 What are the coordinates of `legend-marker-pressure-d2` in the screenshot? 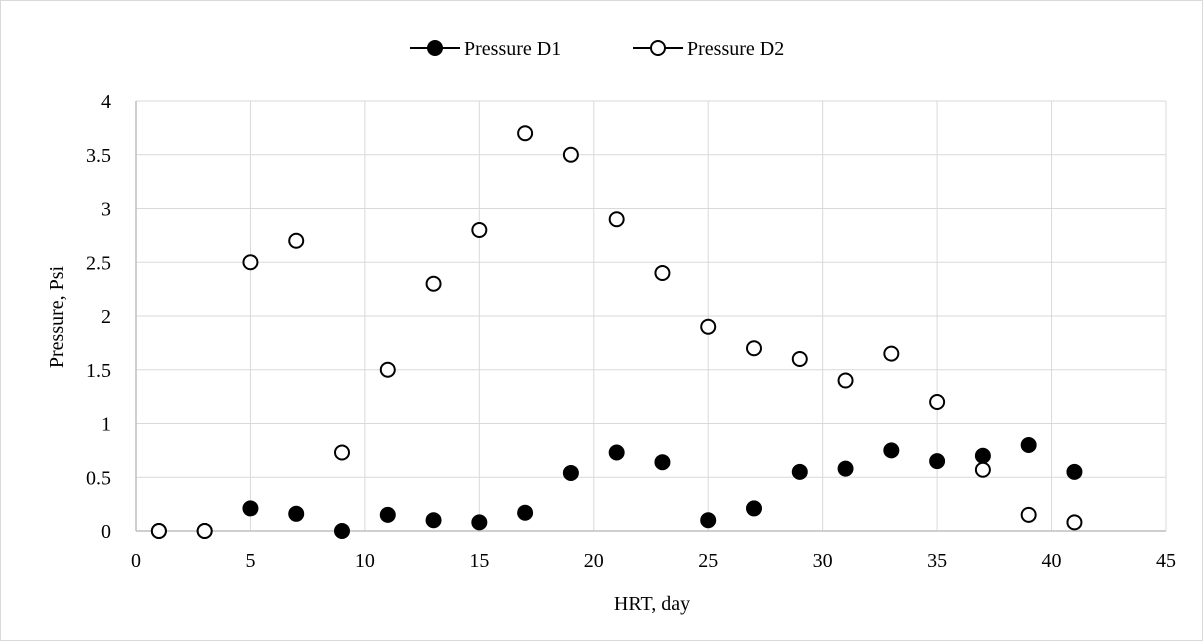 It's located at (658, 48).